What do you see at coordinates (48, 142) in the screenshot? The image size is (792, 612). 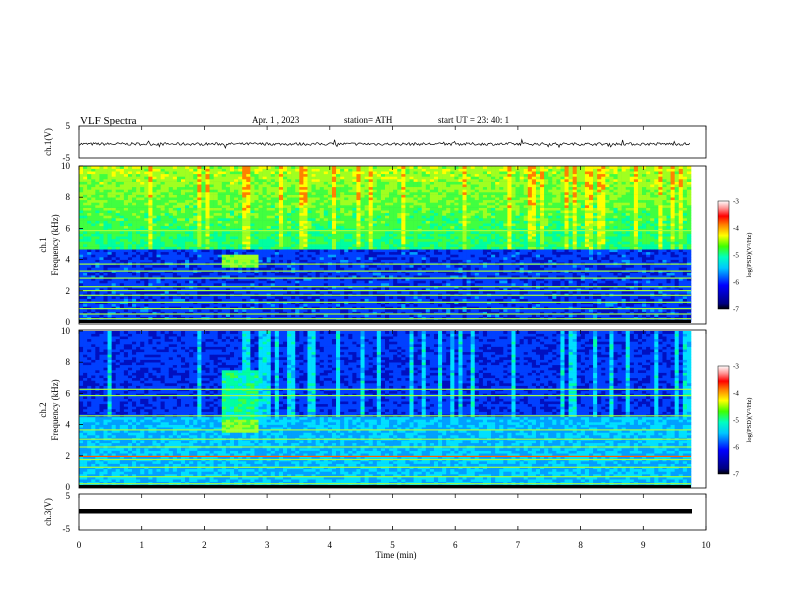 I see `ch1-voltage-ylabel: ch.1(V)` at bounding box center [48, 142].